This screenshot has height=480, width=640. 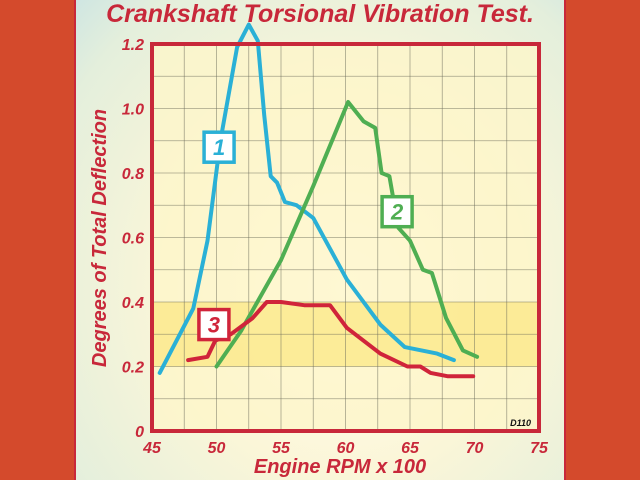 I want to click on y-tick-label: 0.2, so click(x=133, y=368).